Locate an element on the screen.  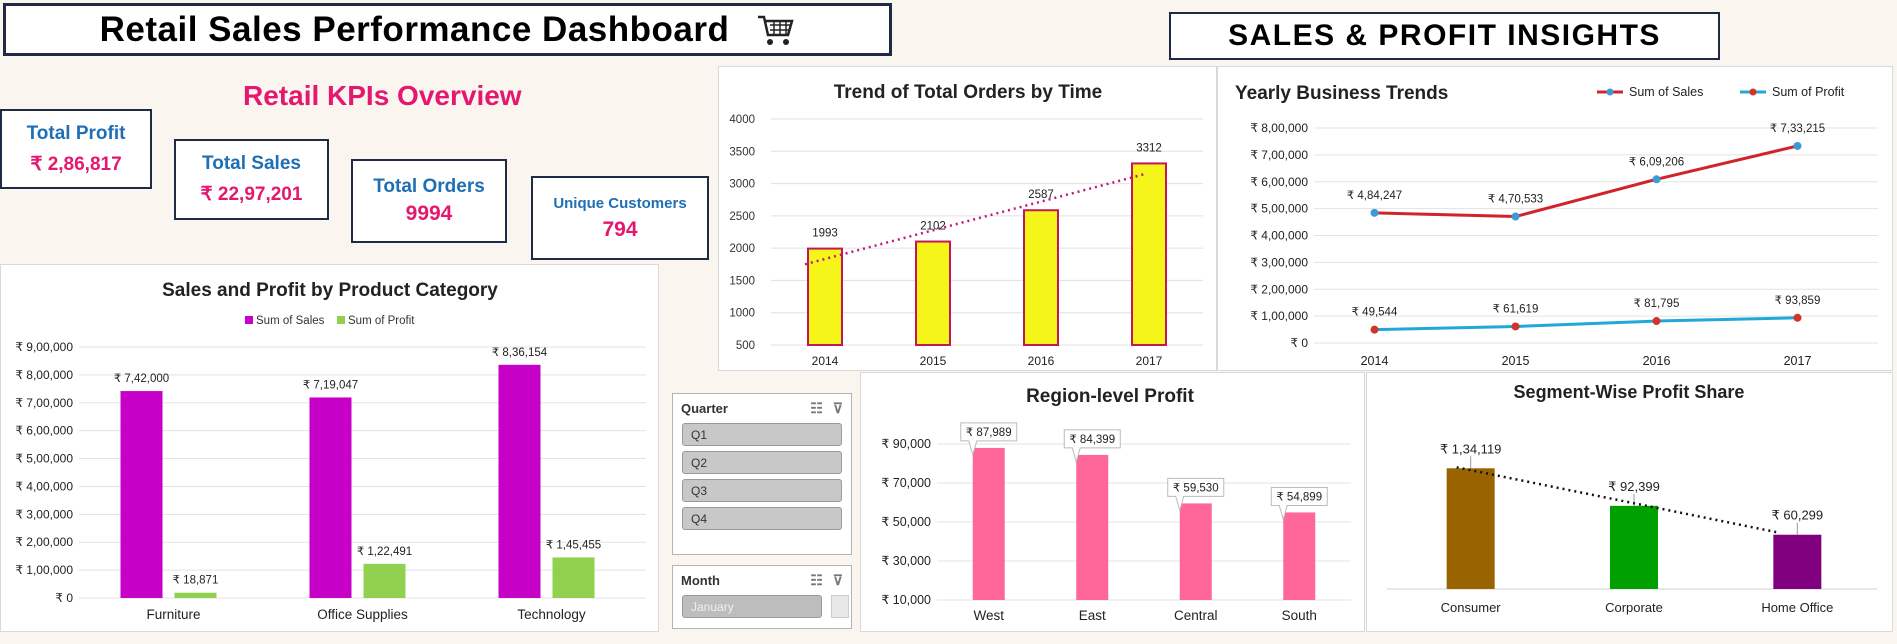
y-tick-label: 3500 is located at coordinates (742, 152).